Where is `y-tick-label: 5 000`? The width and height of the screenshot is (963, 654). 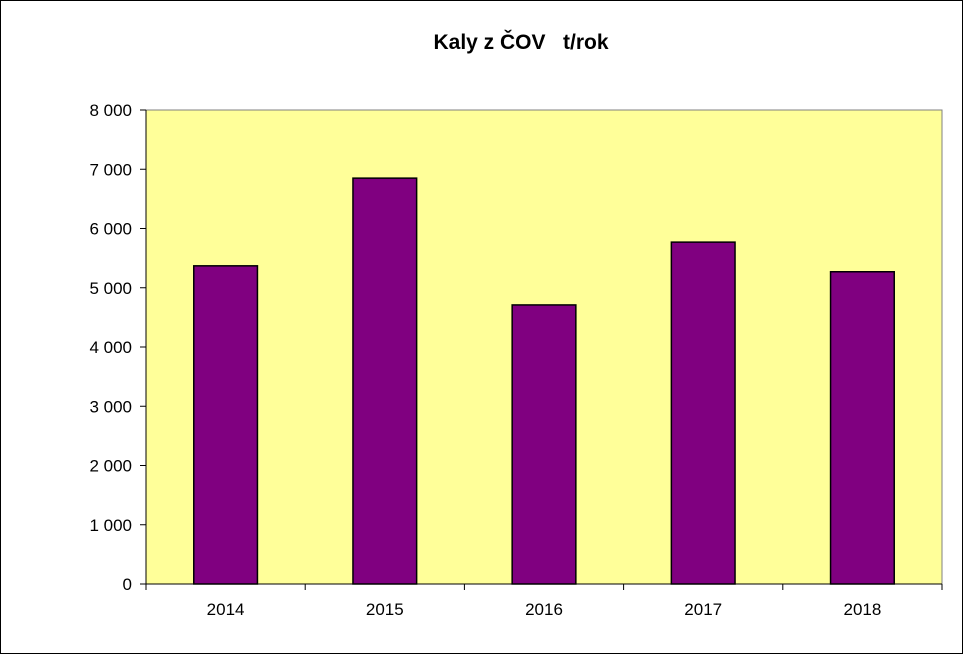 y-tick-label: 5 000 is located at coordinates (110, 288).